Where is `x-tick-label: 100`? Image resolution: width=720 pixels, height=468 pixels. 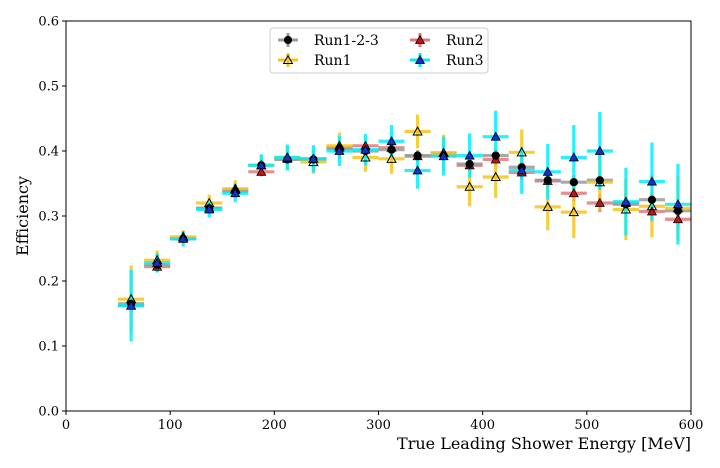
x-tick-label: 100 is located at coordinates (170, 425).